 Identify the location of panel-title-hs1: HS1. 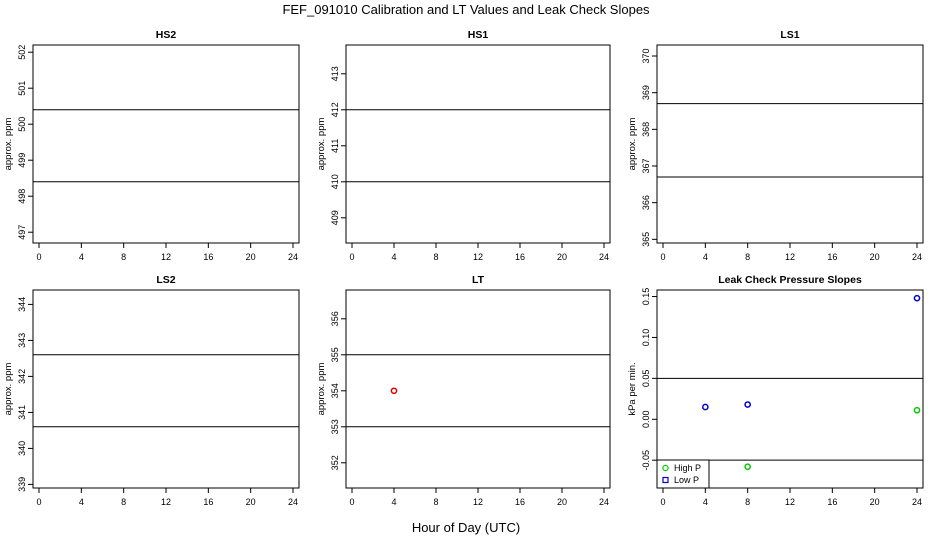
(478, 35).